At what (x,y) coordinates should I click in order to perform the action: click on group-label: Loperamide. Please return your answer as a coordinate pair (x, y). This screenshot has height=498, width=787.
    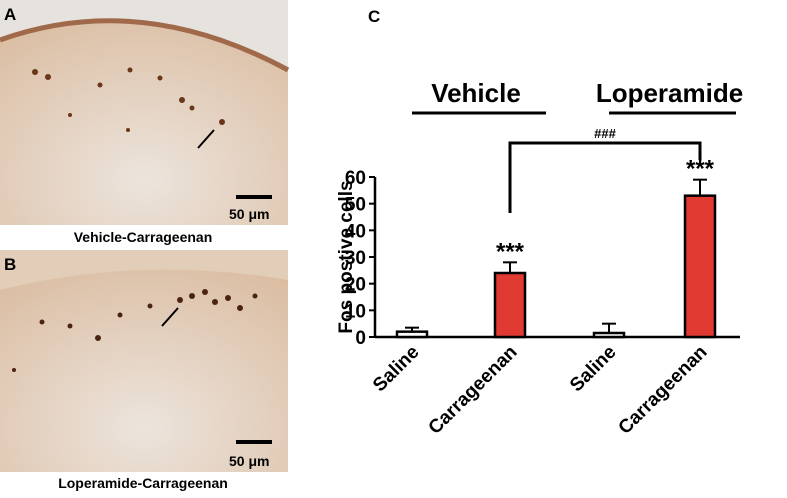
    Looking at the image, I should click on (669, 93).